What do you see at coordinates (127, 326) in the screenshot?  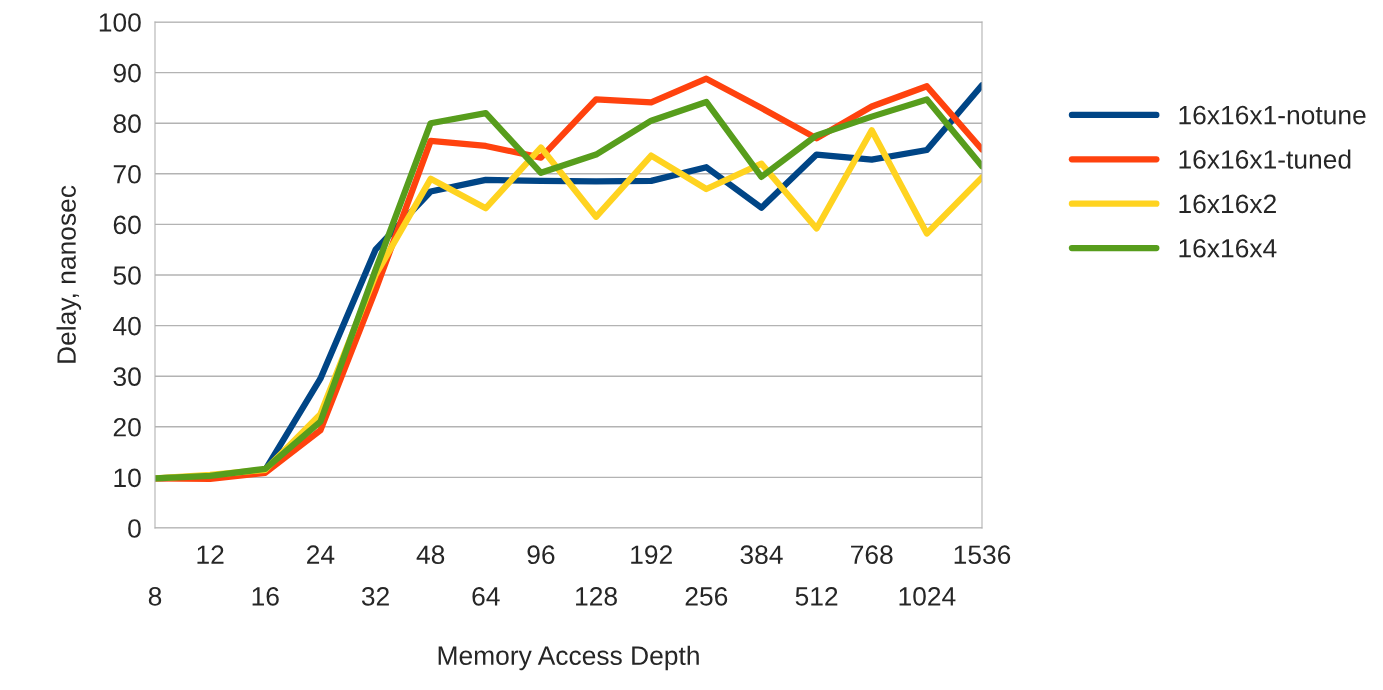 I see `y-tick-label: 40` at bounding box center [127, 326].